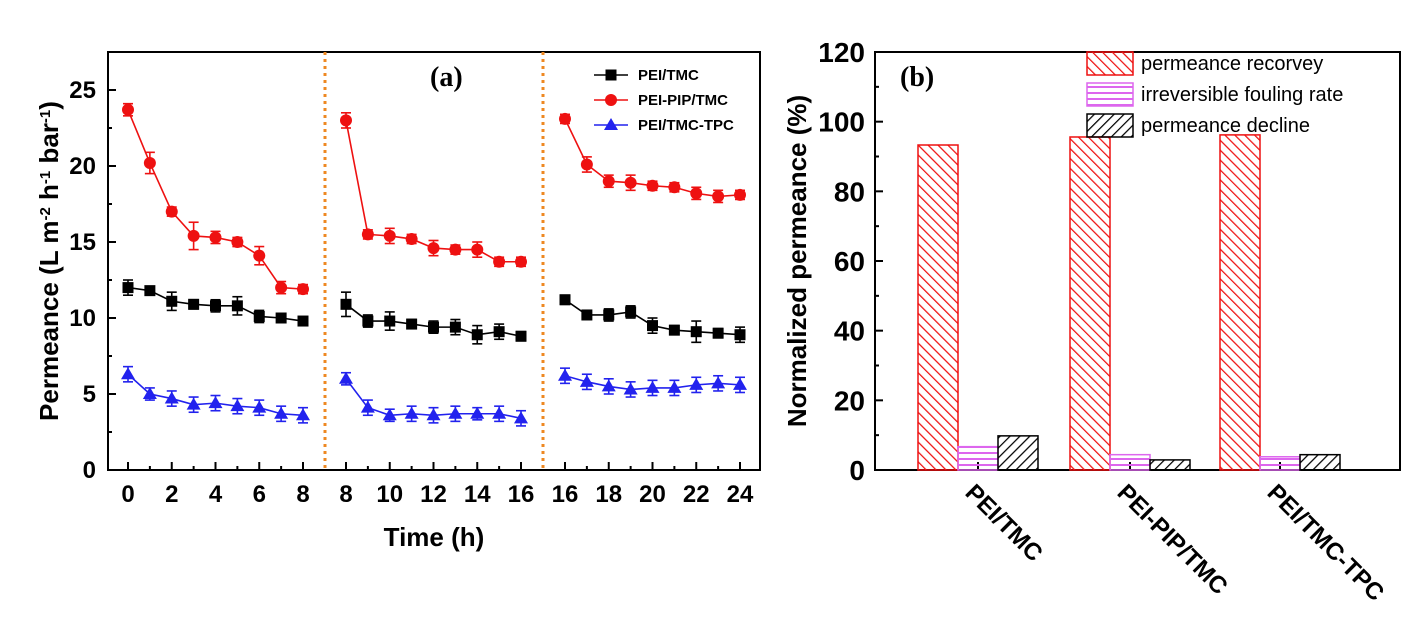  I want to click on x-tick-label: 18, so click(608, 494).